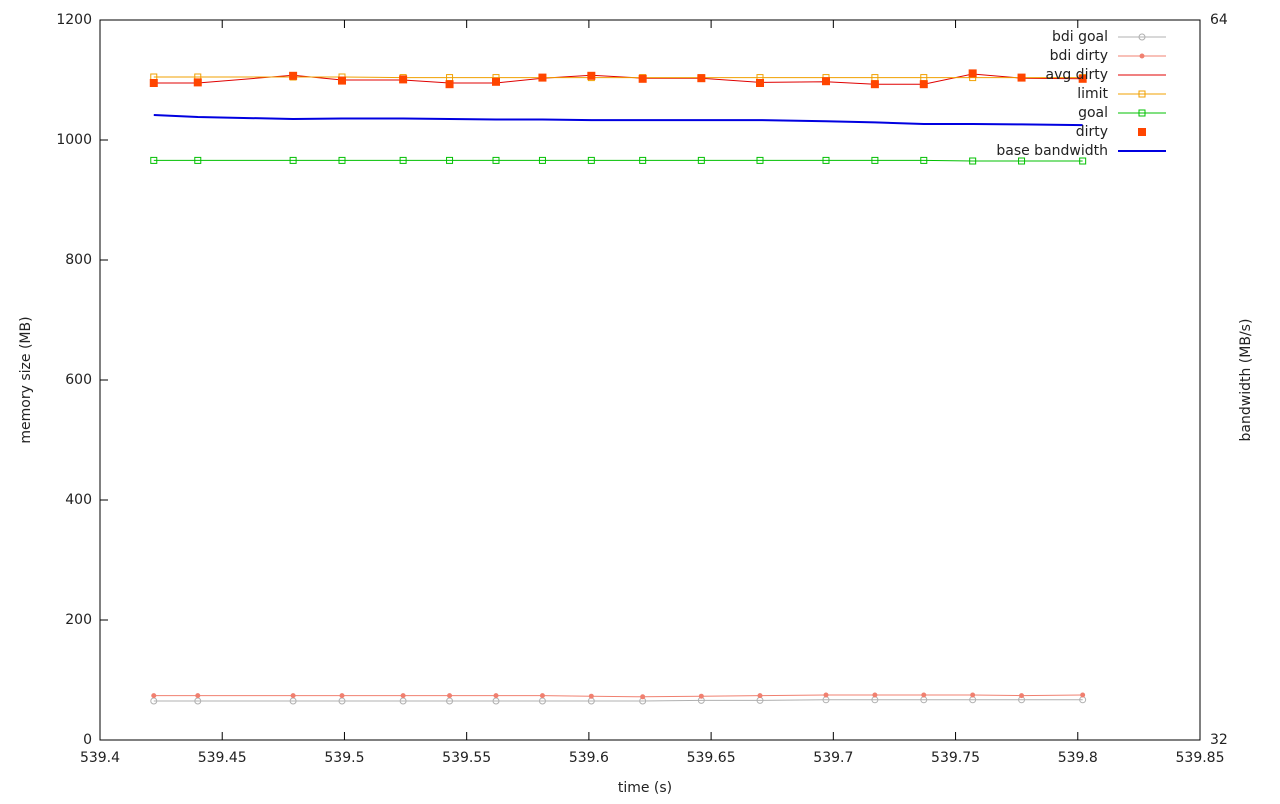 The height and width of the screenshot is (804, 1280). Describe the element at coordinates (1080, 37) in the screenshot. I see `legend-label: bdi goal` at that location.